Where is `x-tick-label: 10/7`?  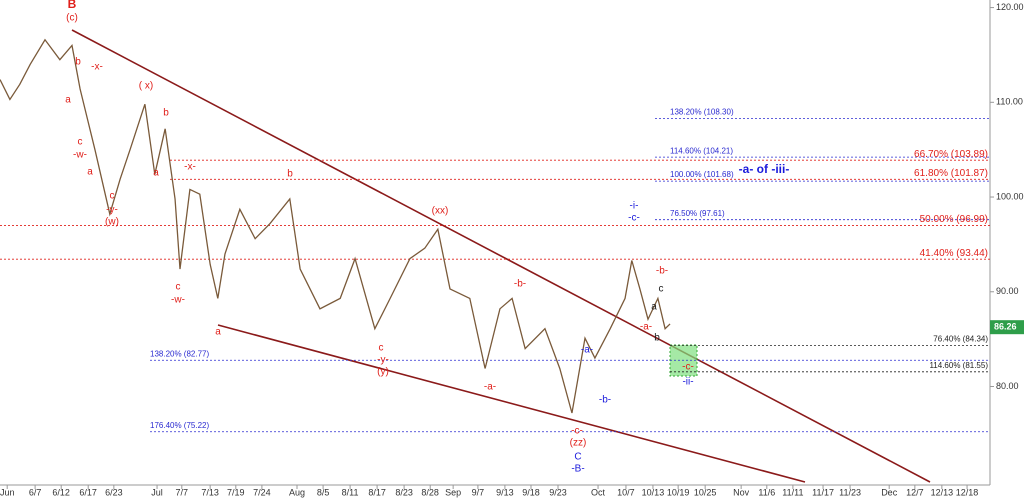 x-tick-label: 10/7 is located at coordinates (626, 492).